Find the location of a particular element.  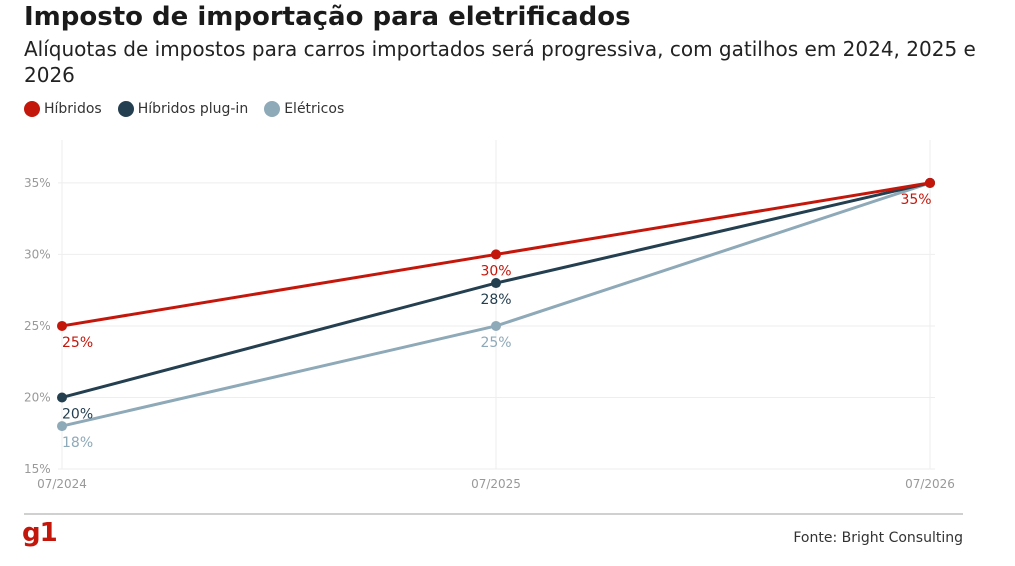

legend-label-hibridos-plug-in: Híbridos plug-in is located at coordinates (193, 109).